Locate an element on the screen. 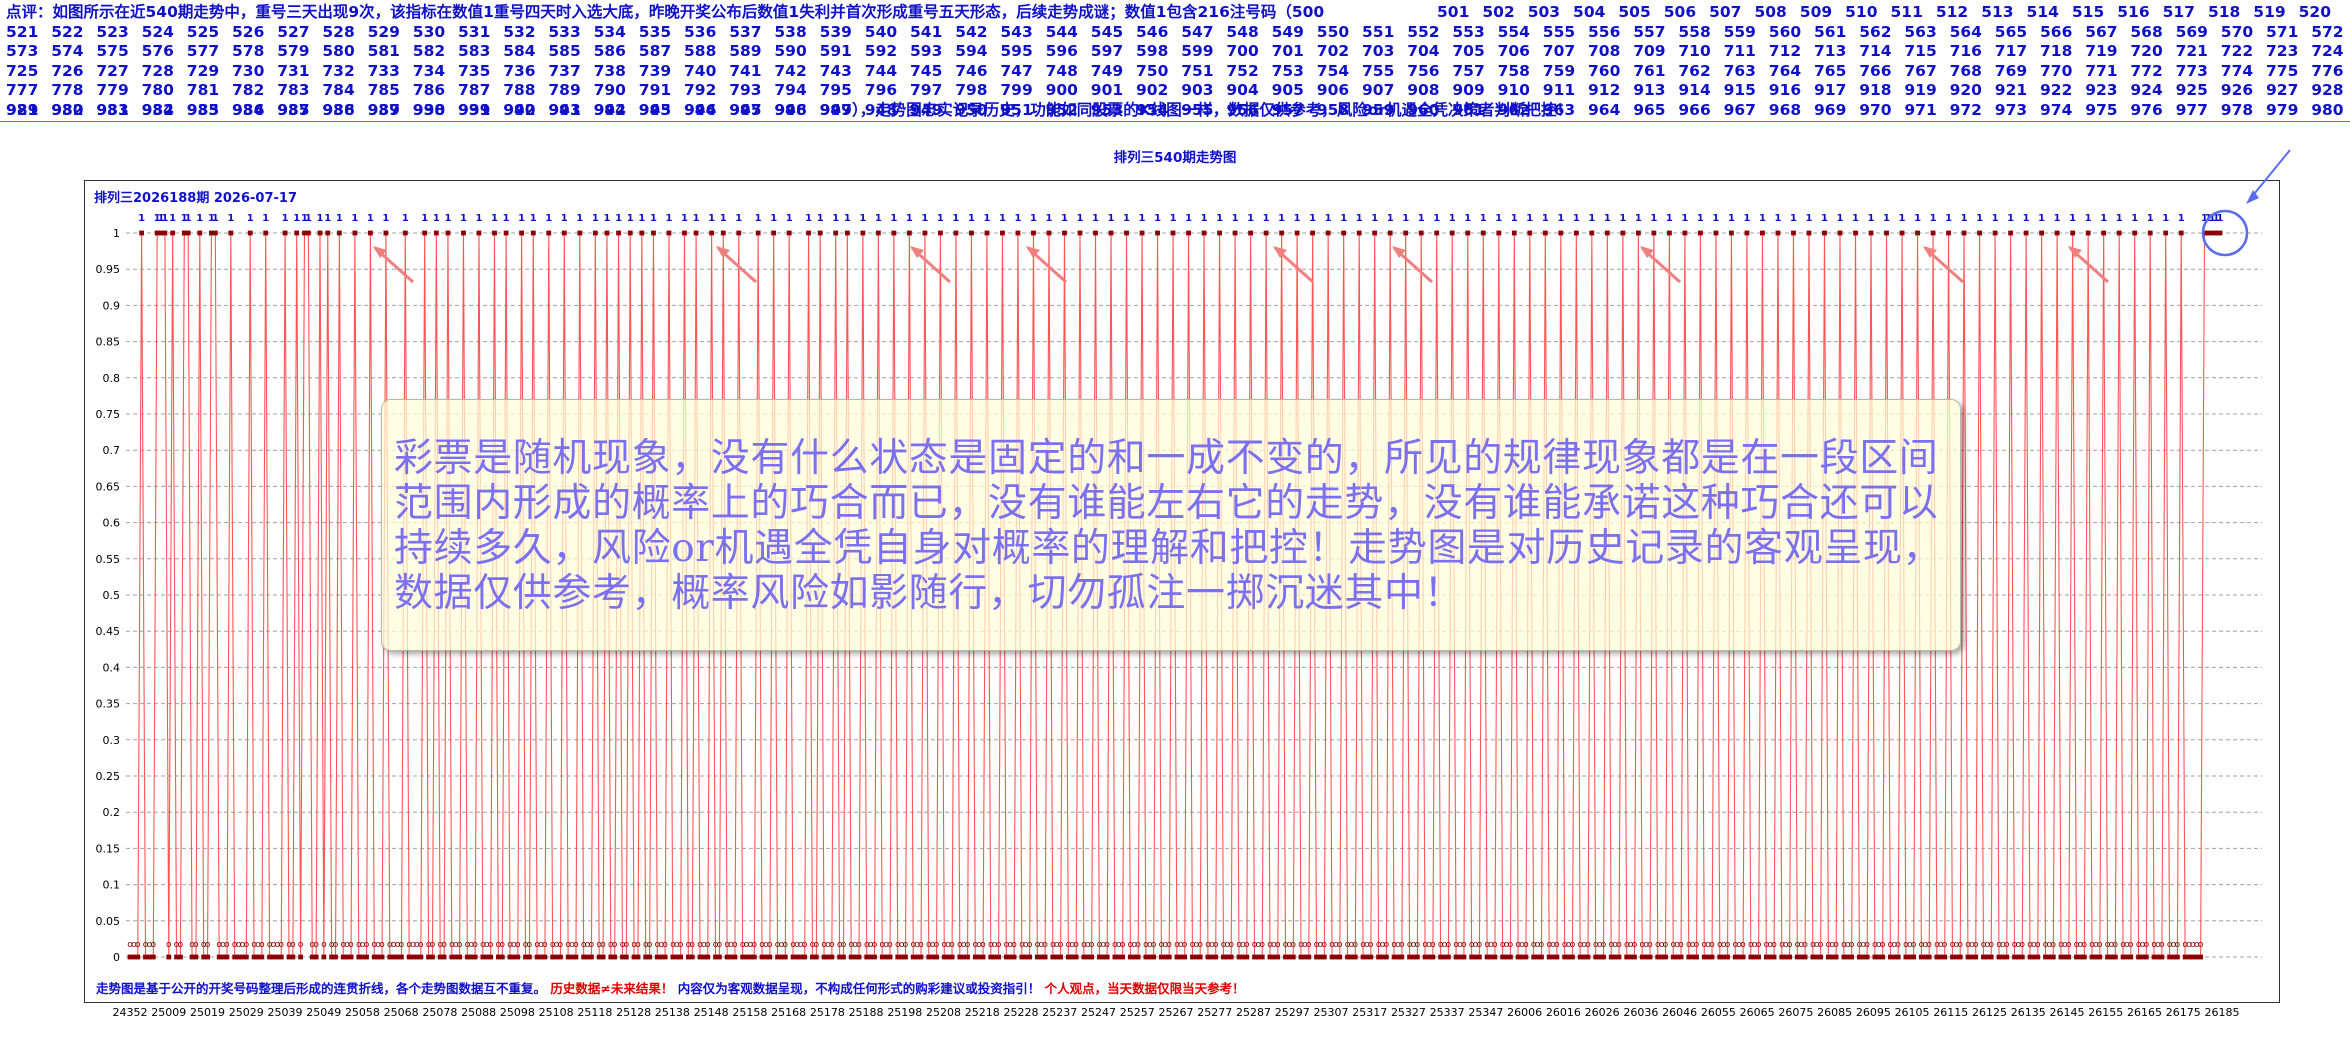 This screenshot has height=1048, width=2350. header-number: 711 is located at coordinates (1739, 51).